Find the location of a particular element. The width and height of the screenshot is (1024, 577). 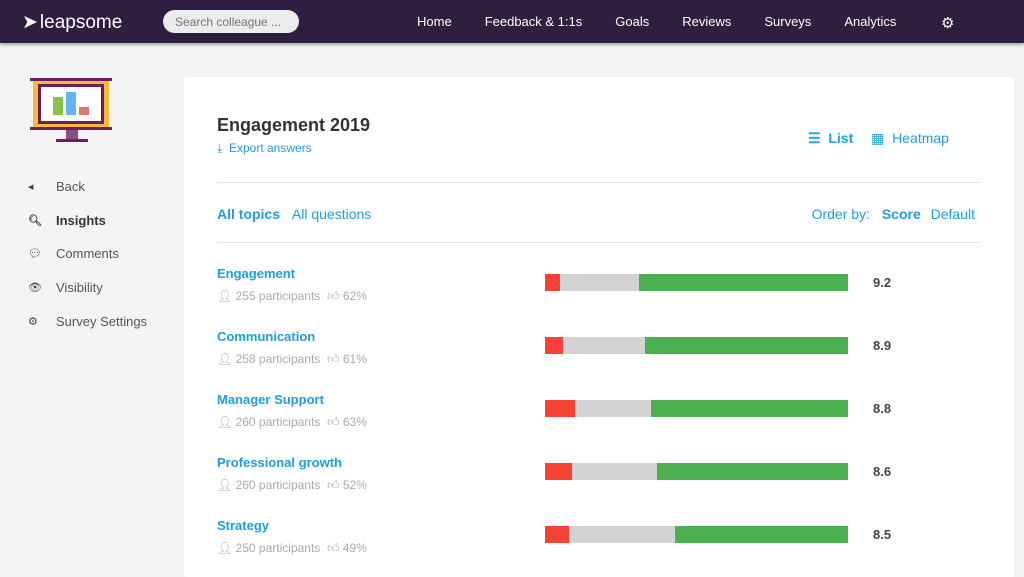

topic-meta: 👤︎ 255 participants 👍︎ 62% is located at coordinates (292, 296).